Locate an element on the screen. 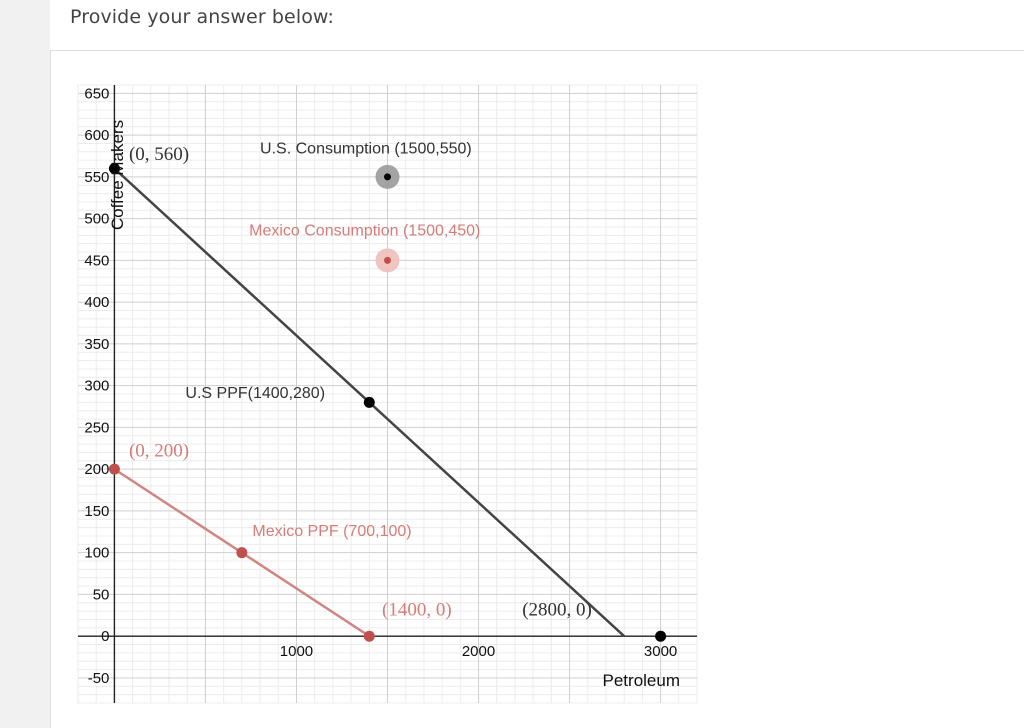 This screenshot has height=728, width=1024. y-tick-label: 550 is located at coordinates (96, 177).